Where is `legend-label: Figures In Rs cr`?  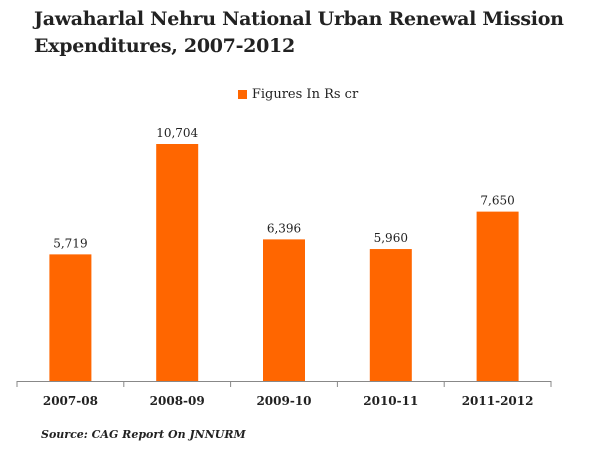
legend-label: Figures In Rs cr is located at coordinates (305, 94).